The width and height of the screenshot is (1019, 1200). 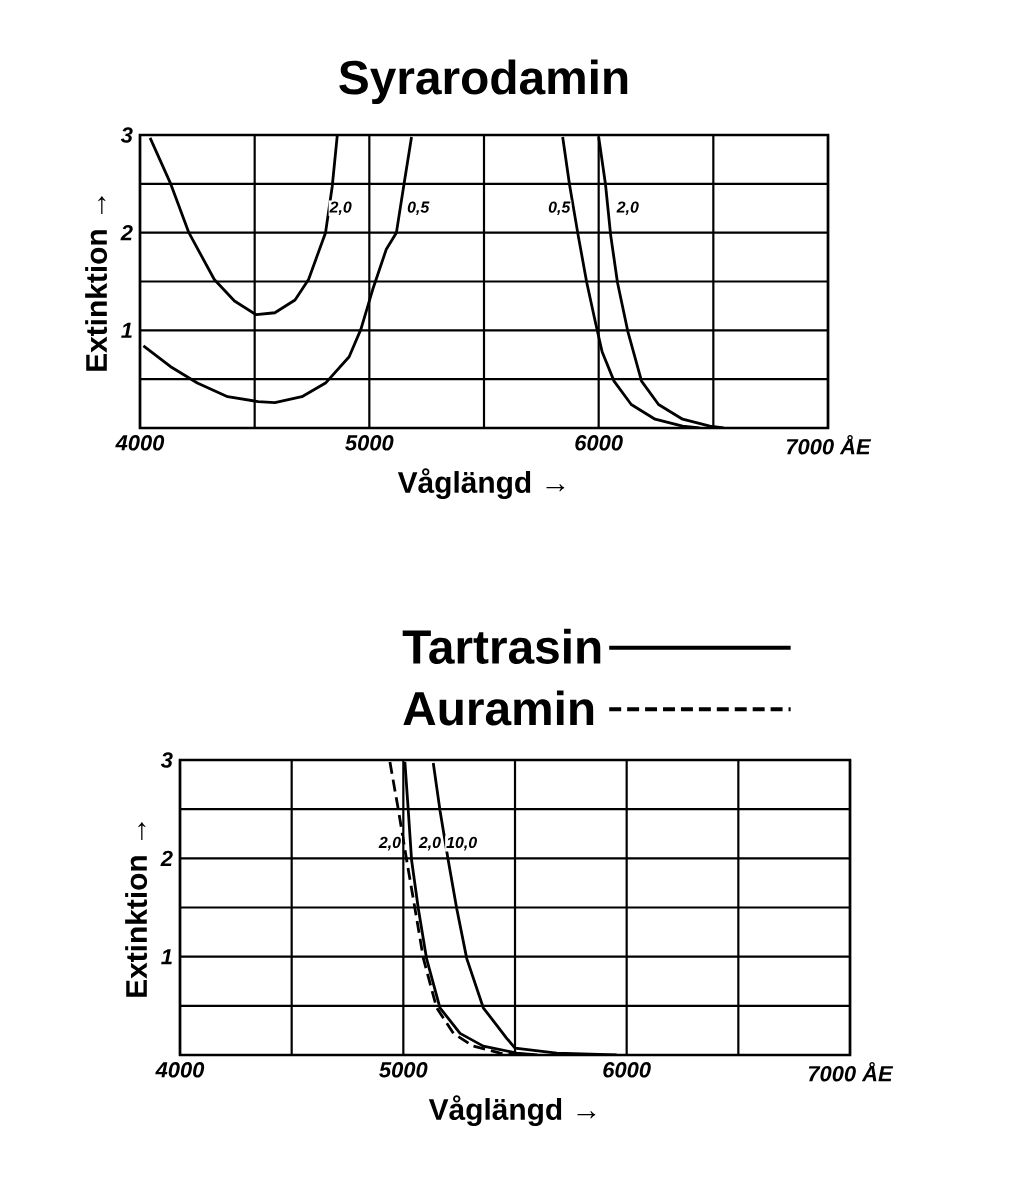 What do you see at coordinates (501, 646) in the screenshot?
I see `legend-label: Tartrasin` at bounding box center [501, 646].